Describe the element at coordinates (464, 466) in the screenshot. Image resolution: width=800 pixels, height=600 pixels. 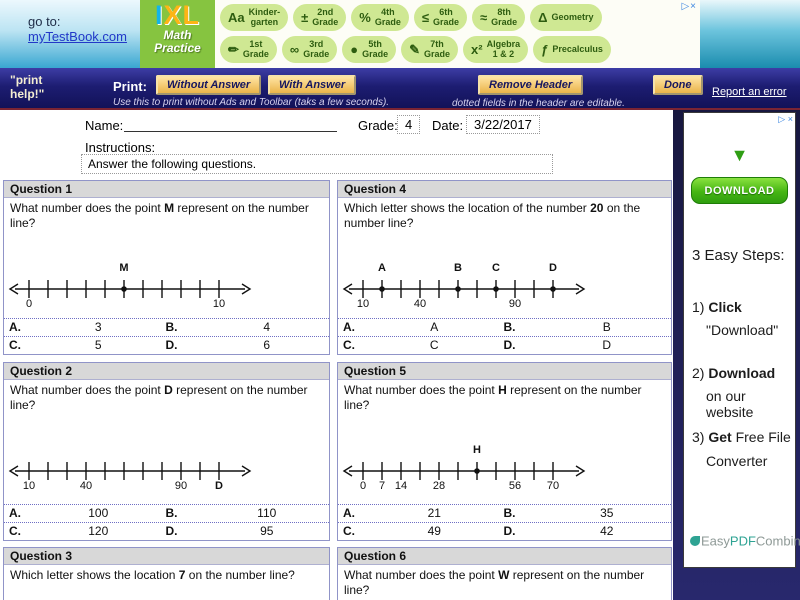
I see `number-line-figure: H 0 7 14 28 56 70` at that location.